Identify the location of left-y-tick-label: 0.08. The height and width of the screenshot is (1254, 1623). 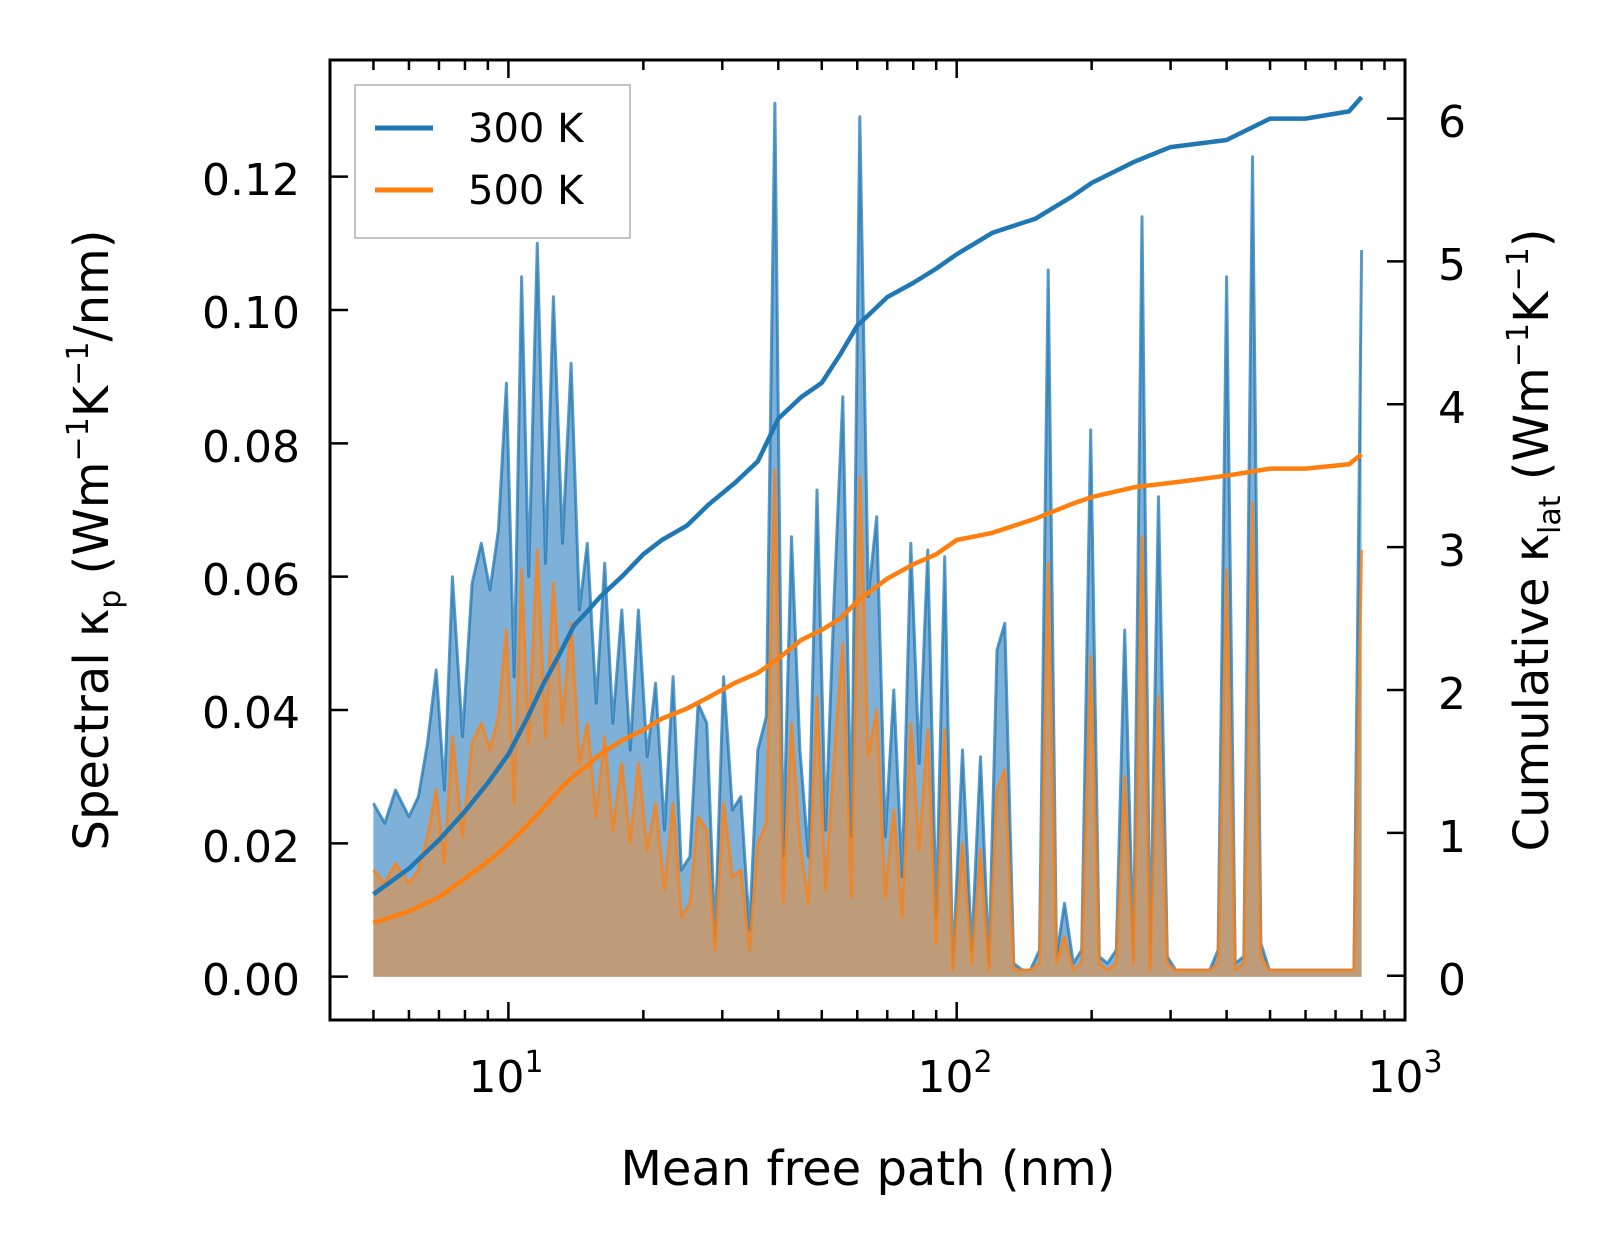
(251, 447).